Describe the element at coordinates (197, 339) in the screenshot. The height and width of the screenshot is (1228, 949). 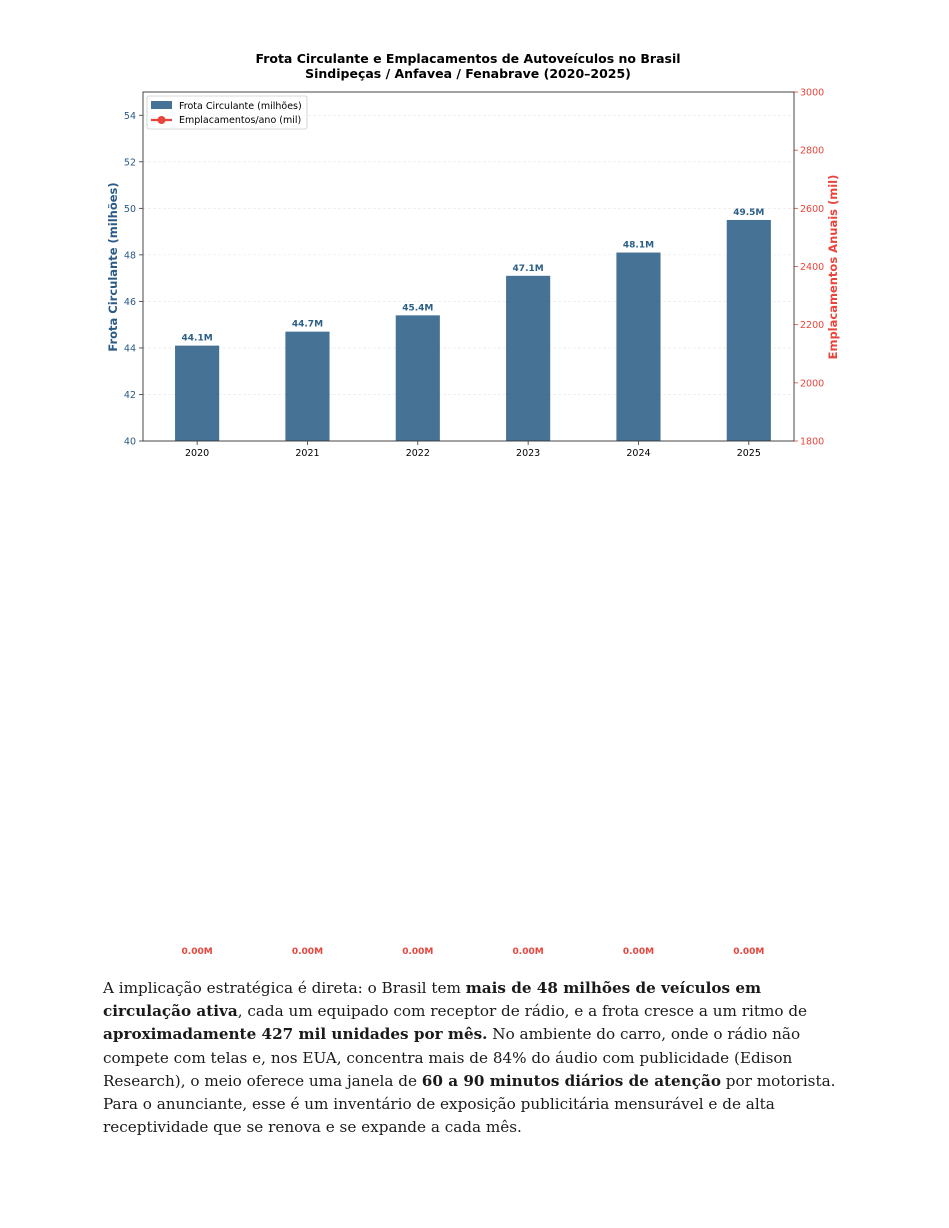
I see `bar-value-label: 44.1M` at that location.